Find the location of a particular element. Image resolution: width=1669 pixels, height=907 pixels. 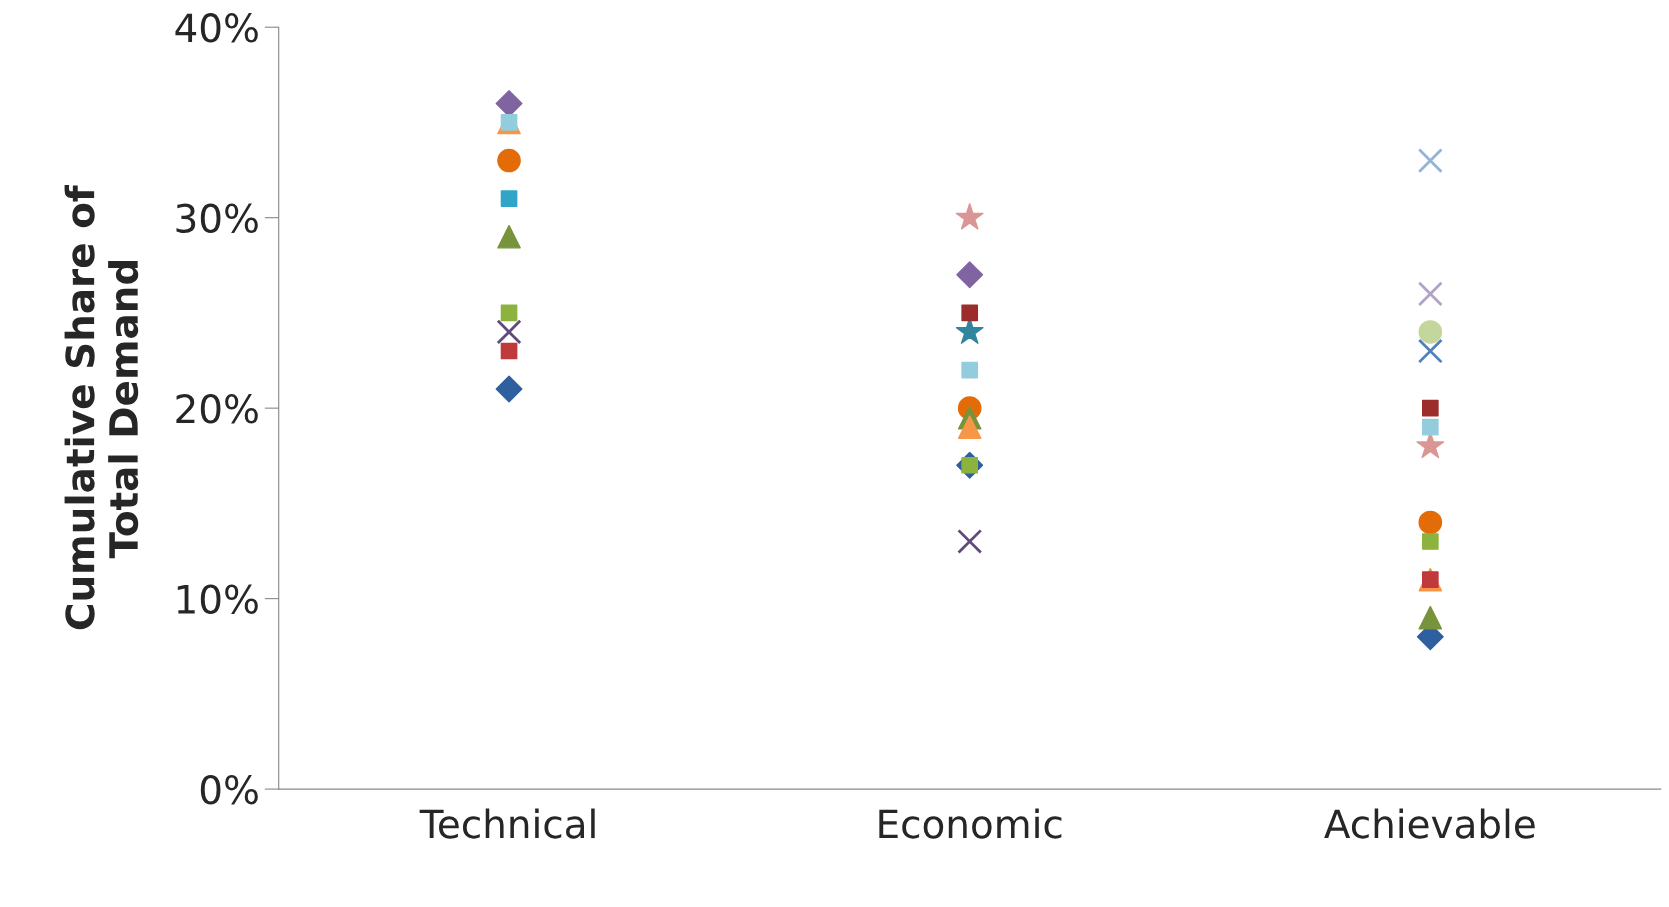

x-tick-label: Achievable is located at coordinates (1429, 823).